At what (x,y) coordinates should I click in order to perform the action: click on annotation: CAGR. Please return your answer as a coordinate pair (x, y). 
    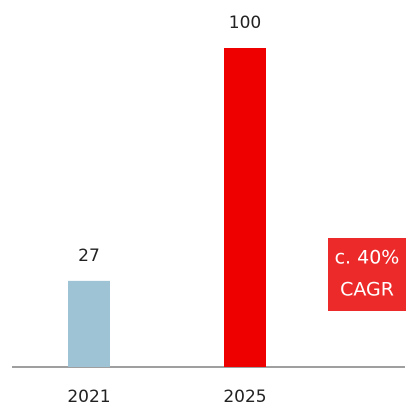
    Looking at the image, I should click on (367, 290).